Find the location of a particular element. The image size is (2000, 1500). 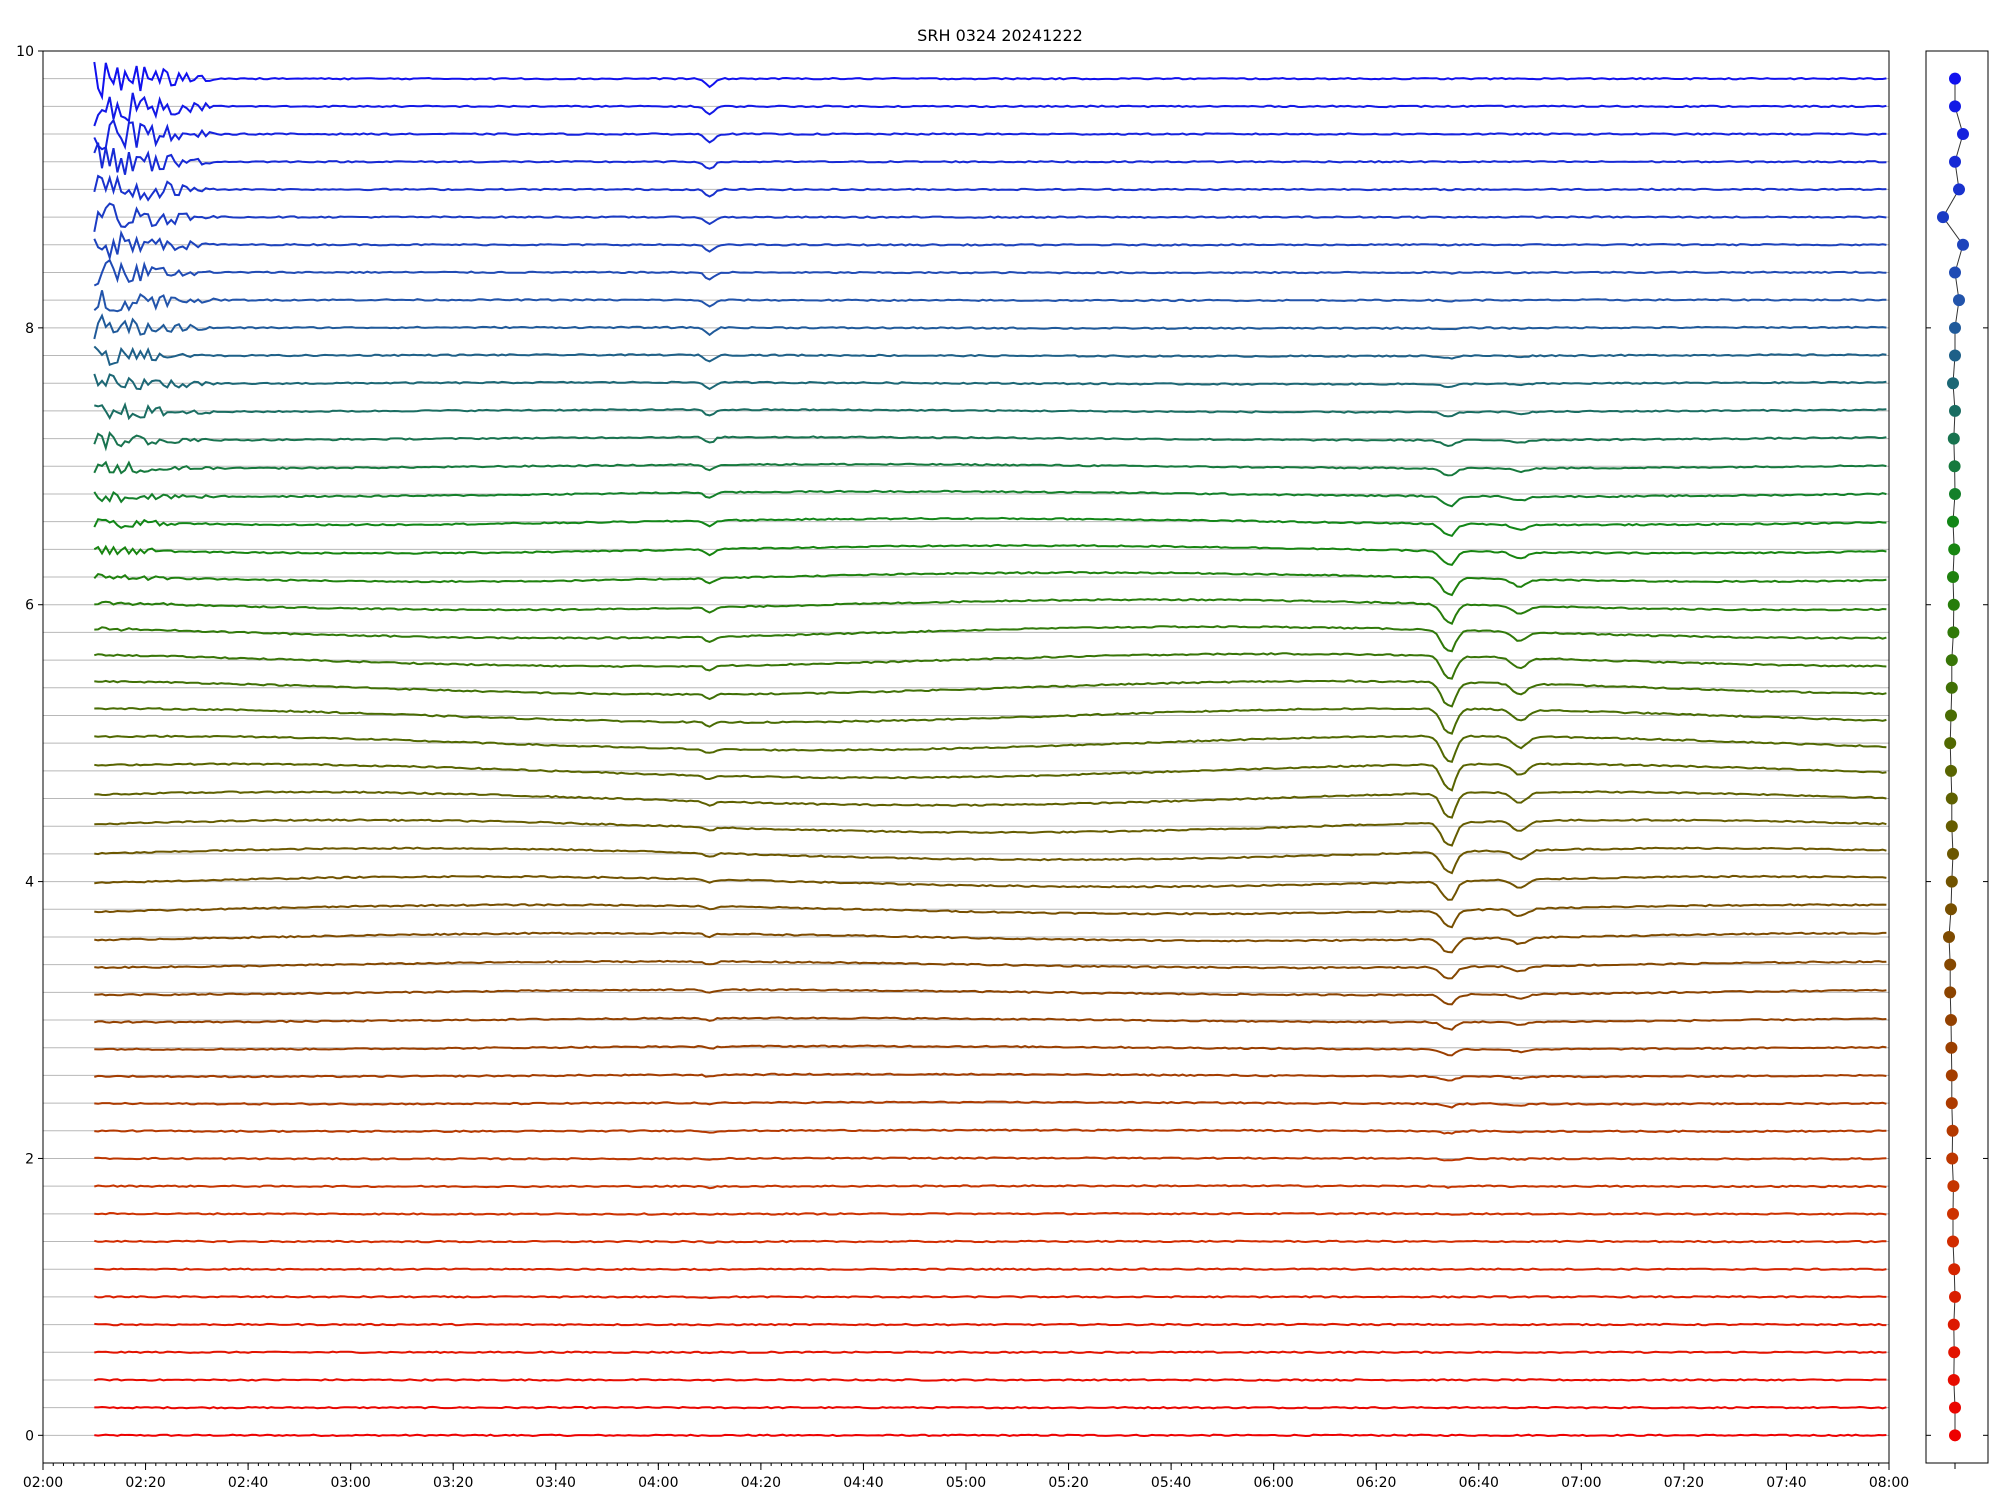

y-tick-label: 0 is located at coordinates (29, 1436).